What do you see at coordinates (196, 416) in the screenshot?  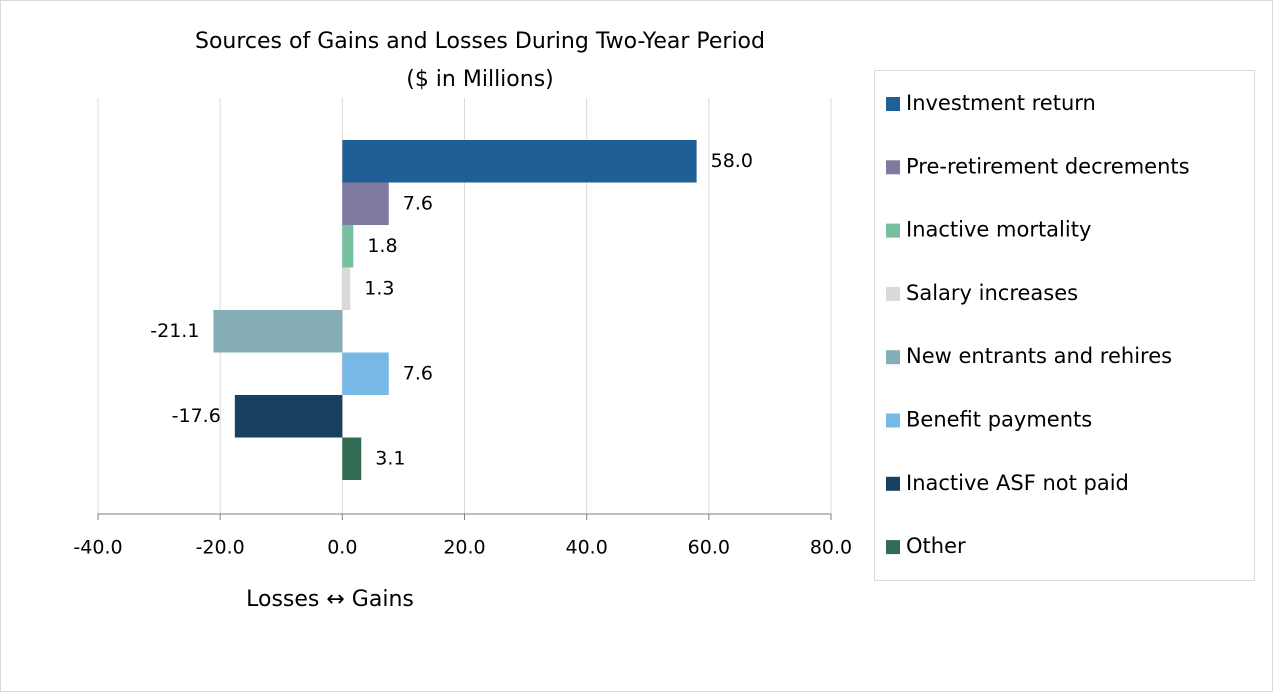 I see `data-label: -17.6` at bounding box center [196, 416].